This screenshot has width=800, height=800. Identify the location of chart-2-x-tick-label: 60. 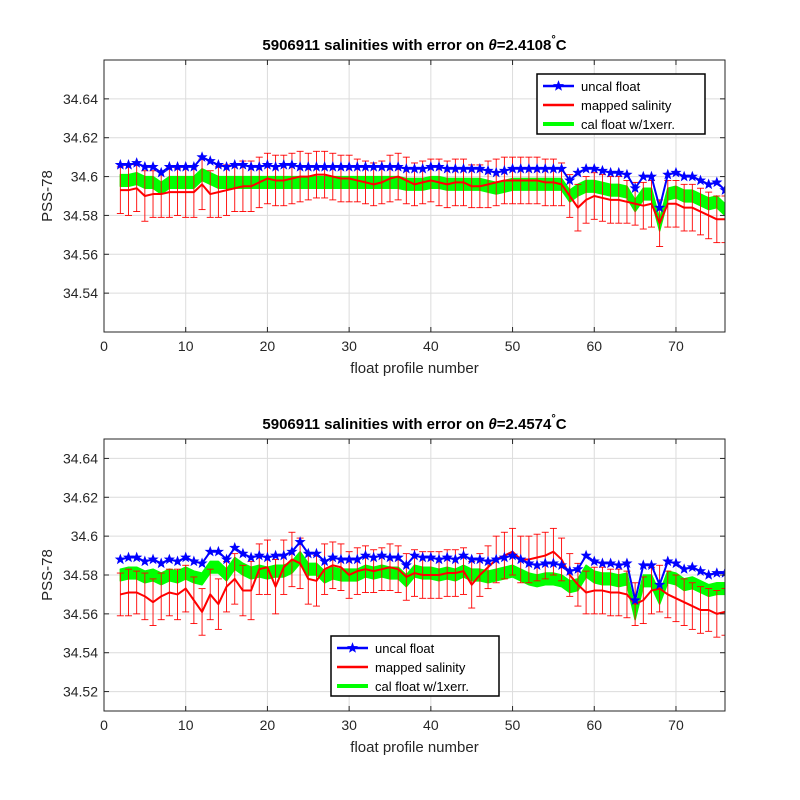
(594, 725).